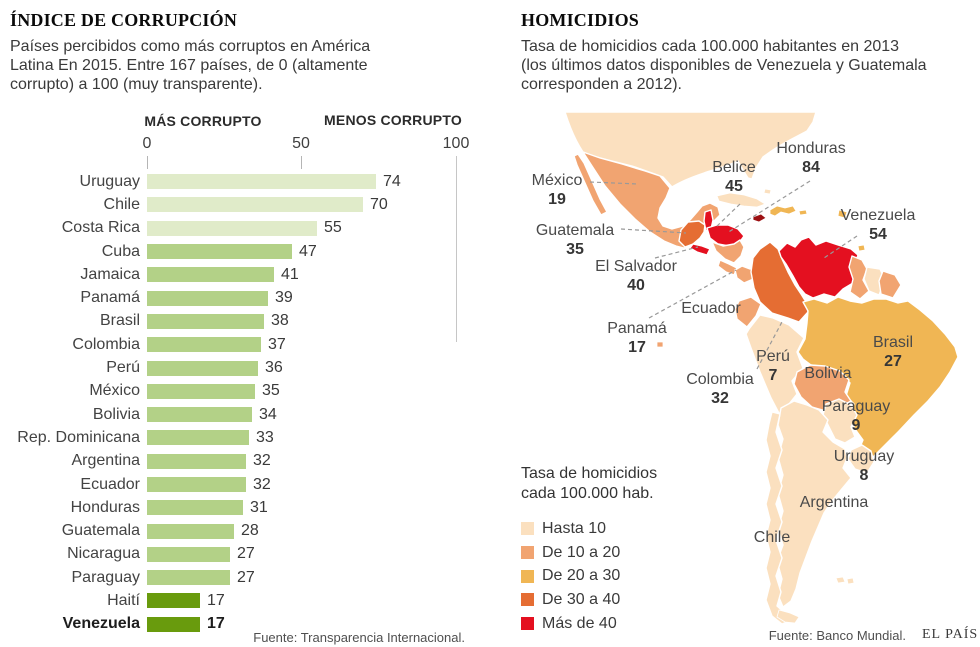  What do you see at coordinates (803, 212) in the screenshot?
I see `island-puerto-rico` at bounding box center [803, 212].